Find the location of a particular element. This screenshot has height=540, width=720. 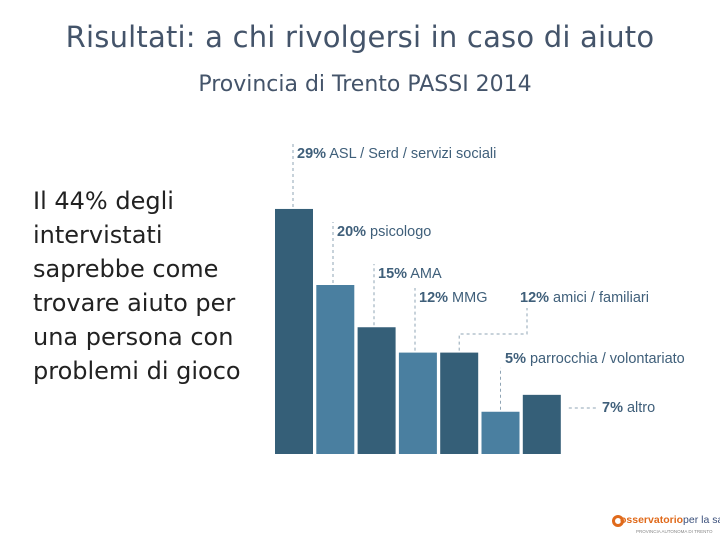

data-label-value-1: 29% is located at coordinates (311, 154).